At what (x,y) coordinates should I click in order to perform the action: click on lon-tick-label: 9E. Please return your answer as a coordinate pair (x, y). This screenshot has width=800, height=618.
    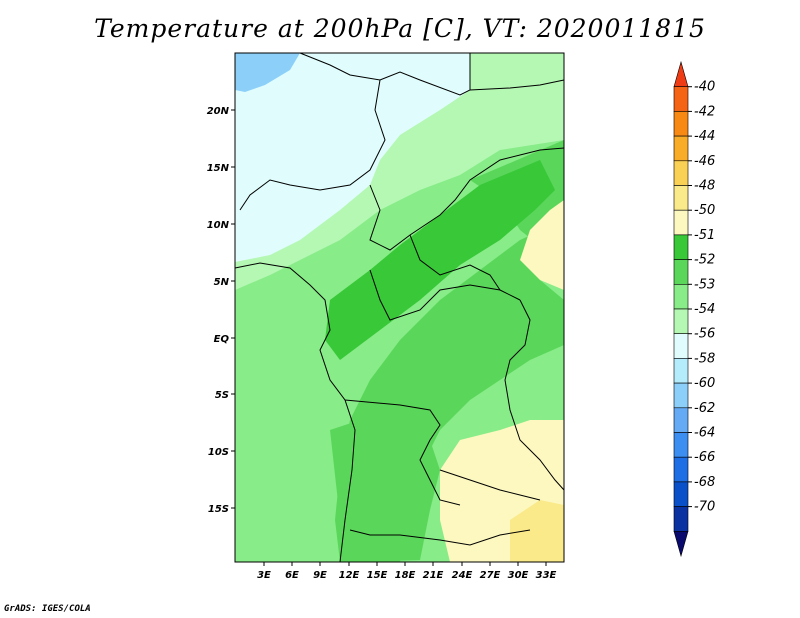
    Looking at the image, I should click on (320, 575).